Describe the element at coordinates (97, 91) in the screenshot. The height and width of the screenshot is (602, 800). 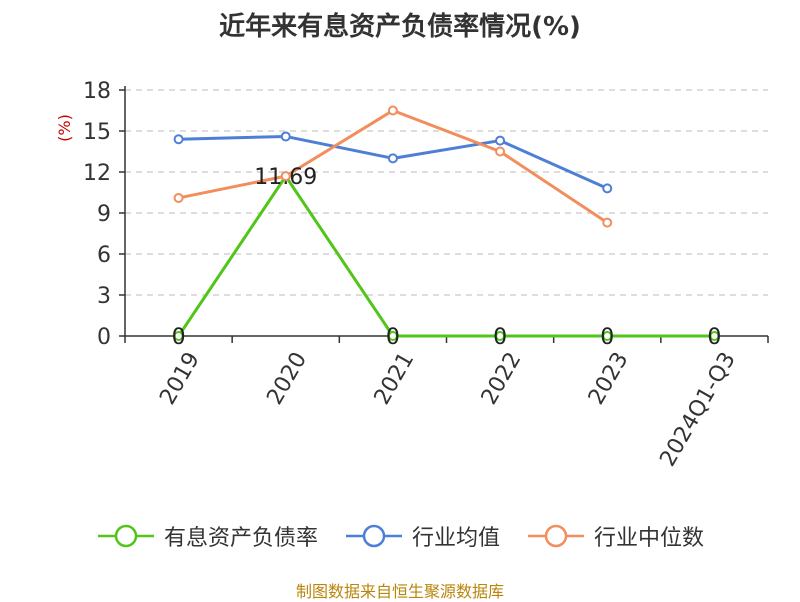
I see `y-tick-label: 18` at that location.